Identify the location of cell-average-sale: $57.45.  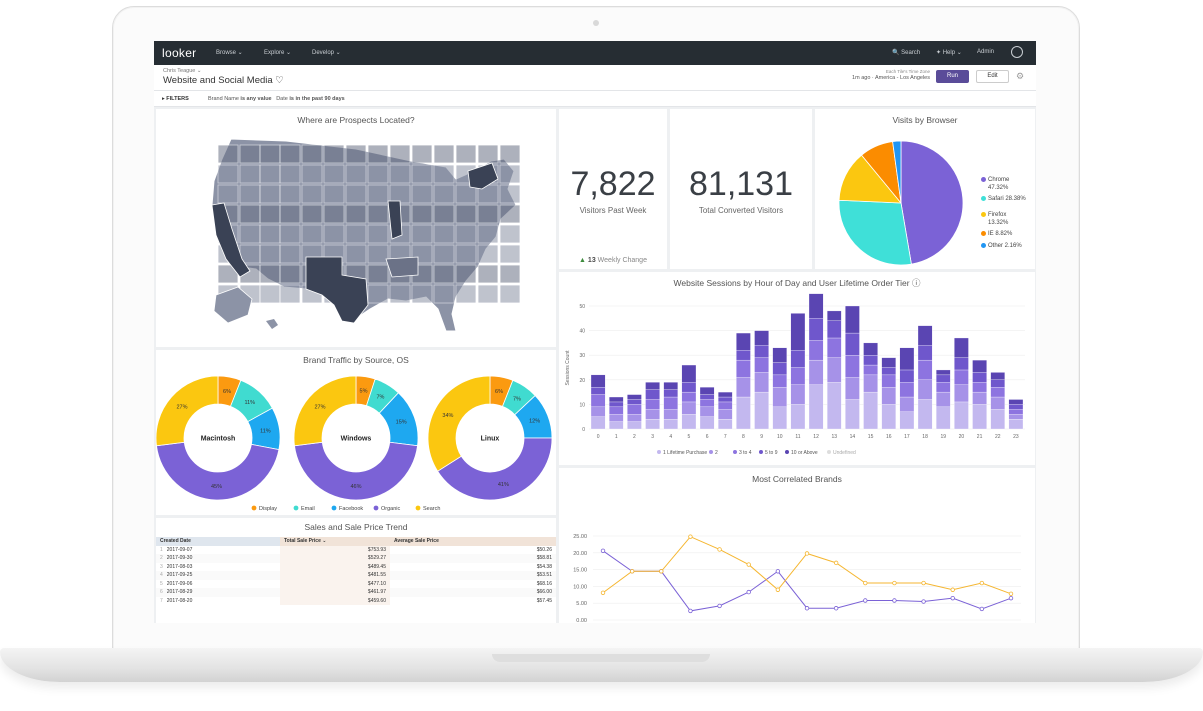
(544, 600).